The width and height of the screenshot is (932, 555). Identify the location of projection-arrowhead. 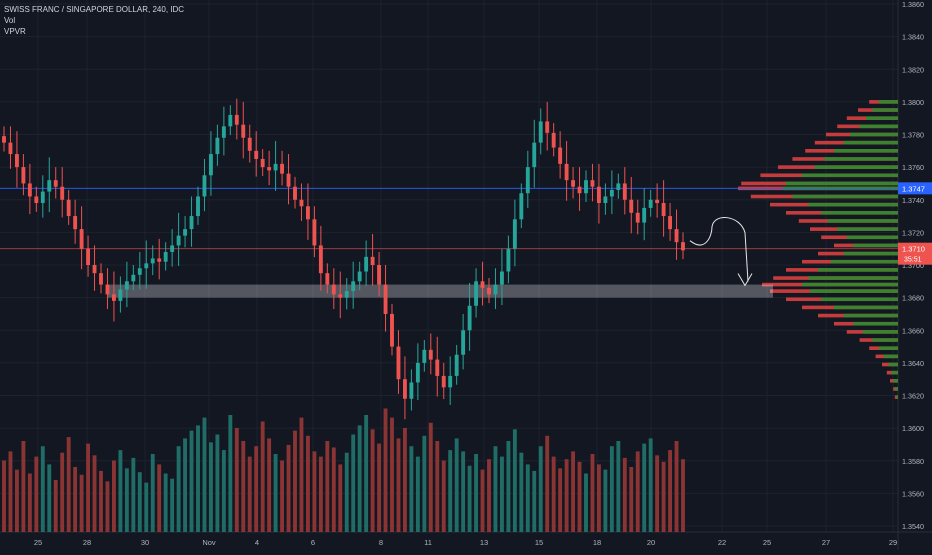
(745, 280).